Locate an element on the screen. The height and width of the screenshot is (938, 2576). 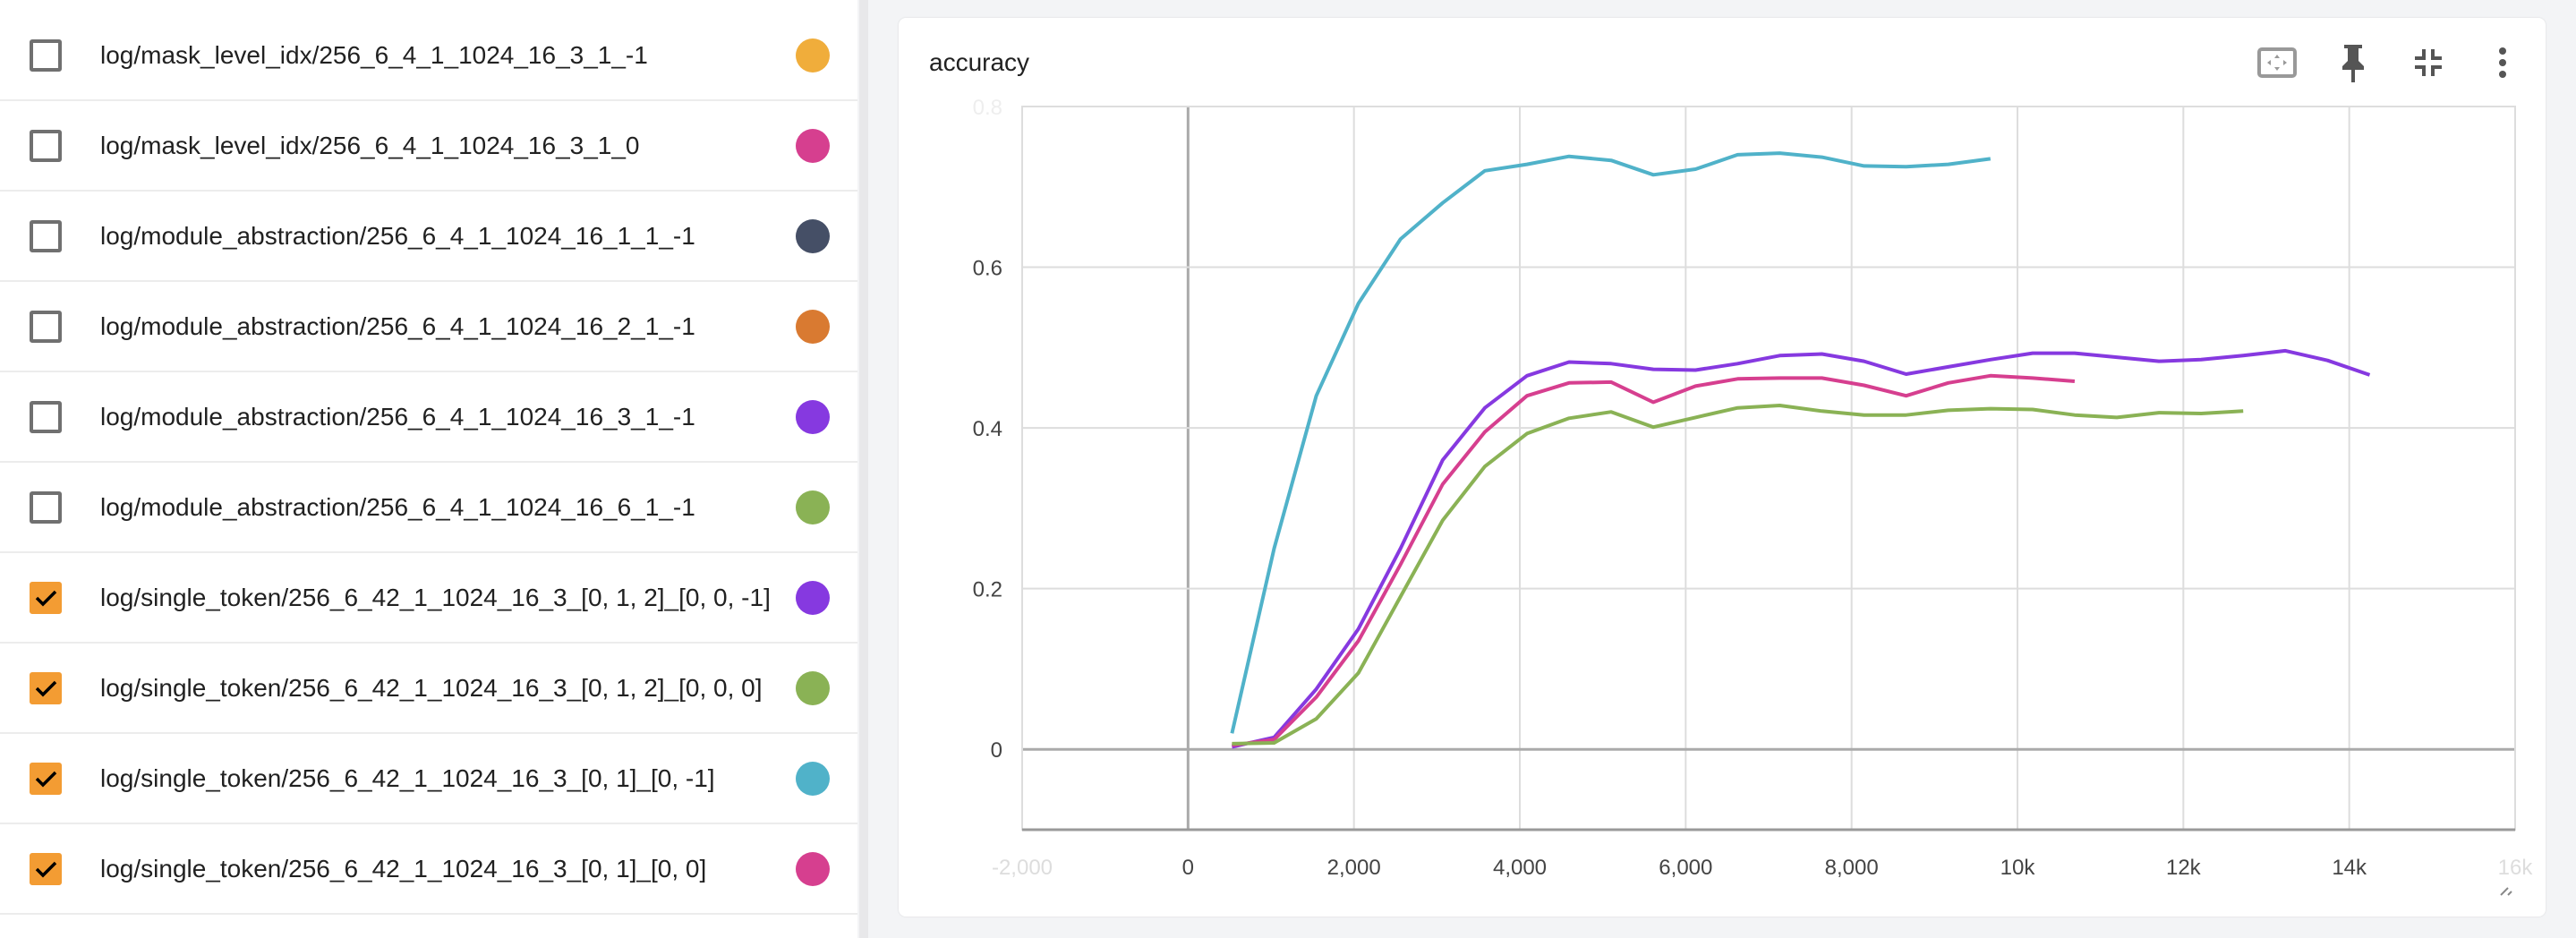
y-tick-label: 0.2 is located at coordinates (987, 590).